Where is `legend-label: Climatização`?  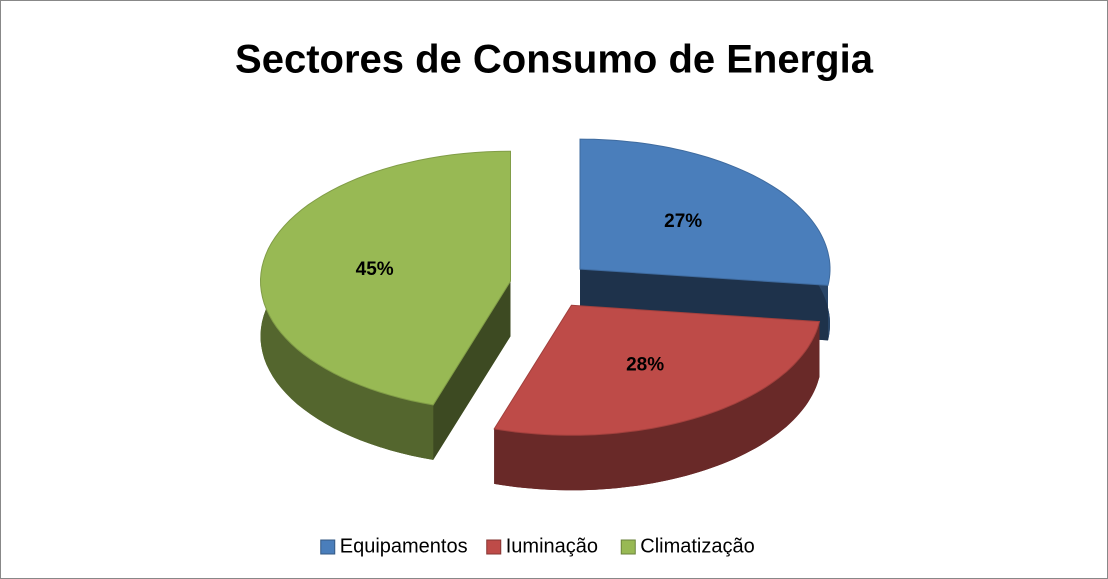 legend-label: Climatização is located at coordinates (697, 546).